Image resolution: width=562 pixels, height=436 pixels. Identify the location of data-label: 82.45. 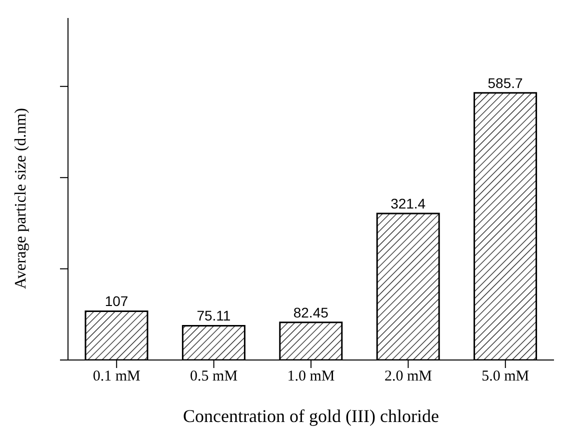
(311, 312).